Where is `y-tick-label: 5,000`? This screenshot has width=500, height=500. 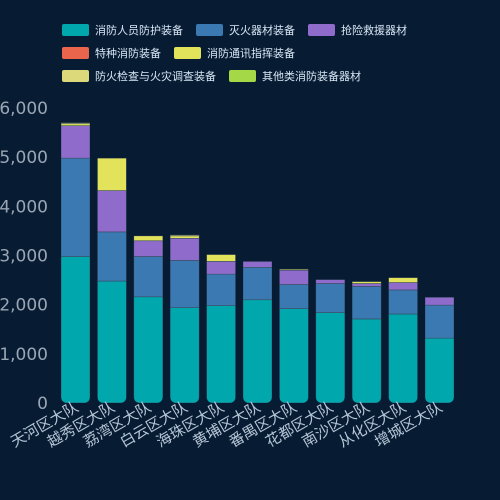
y-tick-label: 5,000 is located at coordinates (24, 158).